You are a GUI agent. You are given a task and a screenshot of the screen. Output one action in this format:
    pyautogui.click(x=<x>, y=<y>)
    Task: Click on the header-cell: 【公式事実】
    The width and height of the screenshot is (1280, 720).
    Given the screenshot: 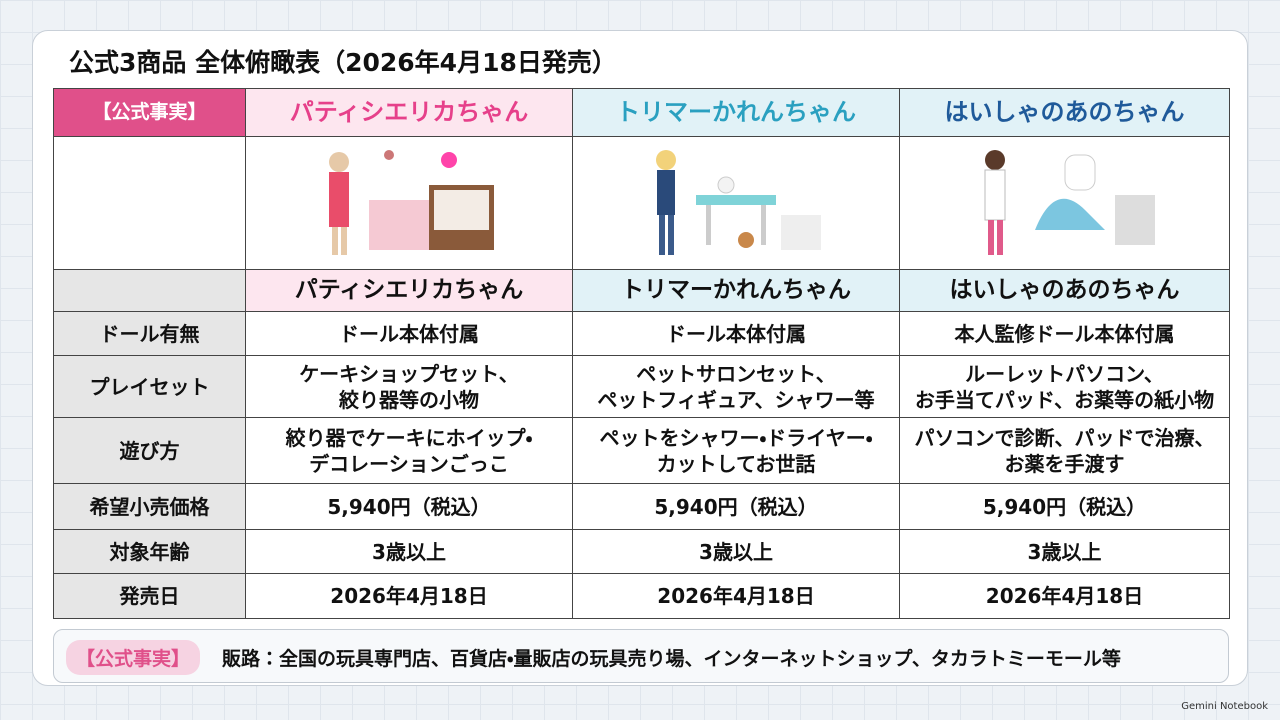 What is the action you would take?
    pyautogui.click(x=149, y=112)
    